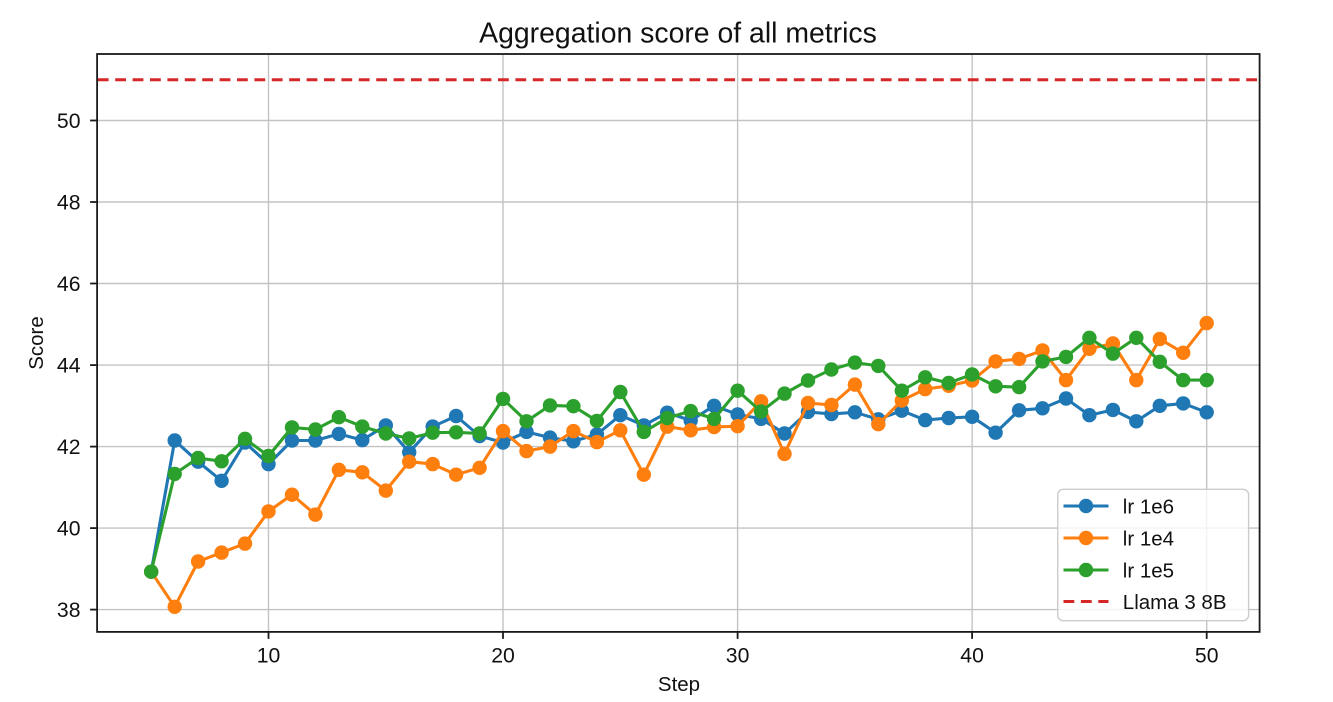 Image resolution: width=1333 pixels, height=702 pixels. What do you see at coordinates (1148, 538) in the screenshot?
I see `svg-text: lr 1e4` at bounding box center [1148, 538].